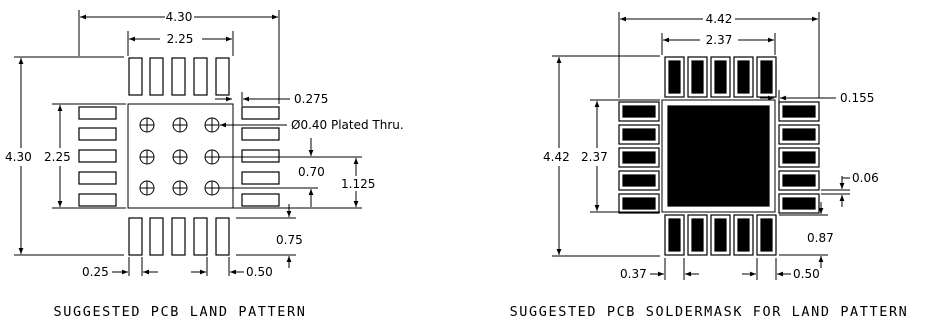  I want to click on left-mask-pads, so click(639, 157).